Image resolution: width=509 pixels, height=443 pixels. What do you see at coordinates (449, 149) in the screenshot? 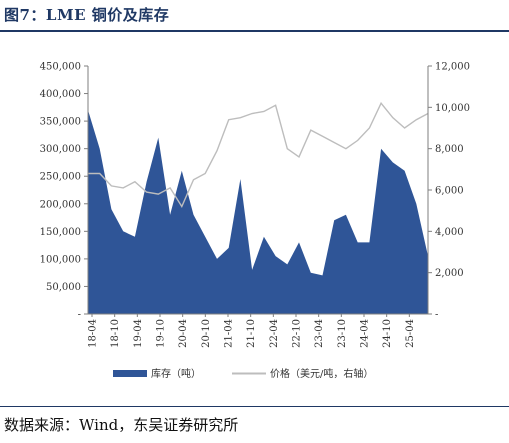
I see `right-tick-label: 8,000` at bounding box center [449, 149].